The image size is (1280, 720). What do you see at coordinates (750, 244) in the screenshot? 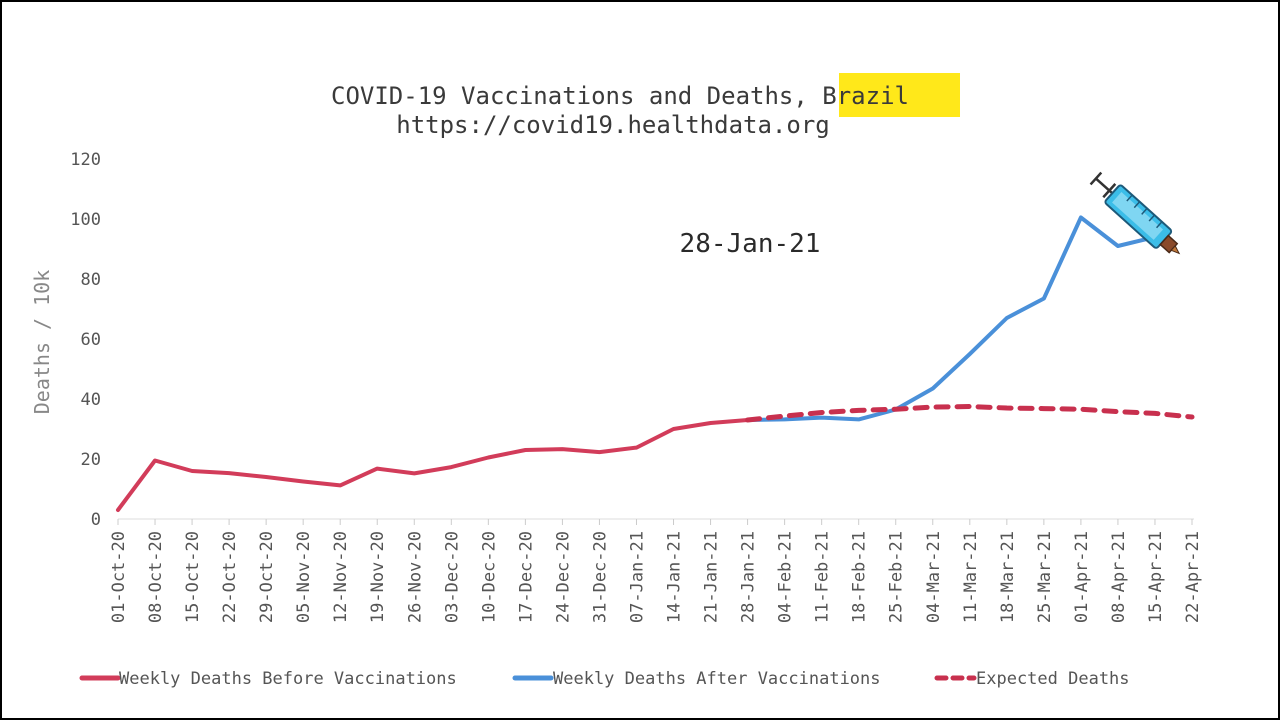
I see `date-annotation: 28-Jan-21` at bounding box center [750, 244].